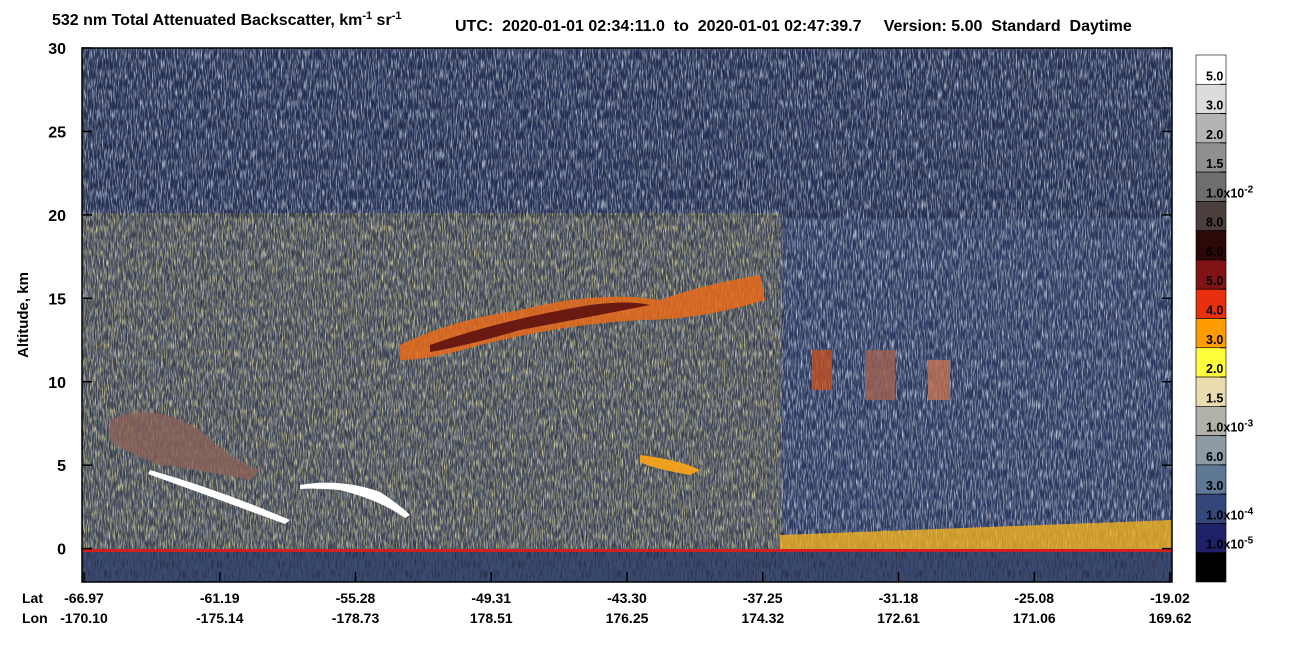 This screenshot has width=1300, height=667. Describe the element at coordinates (1170, 618) in the screenshot. I see `x-tick-label: 169.62` at that location.